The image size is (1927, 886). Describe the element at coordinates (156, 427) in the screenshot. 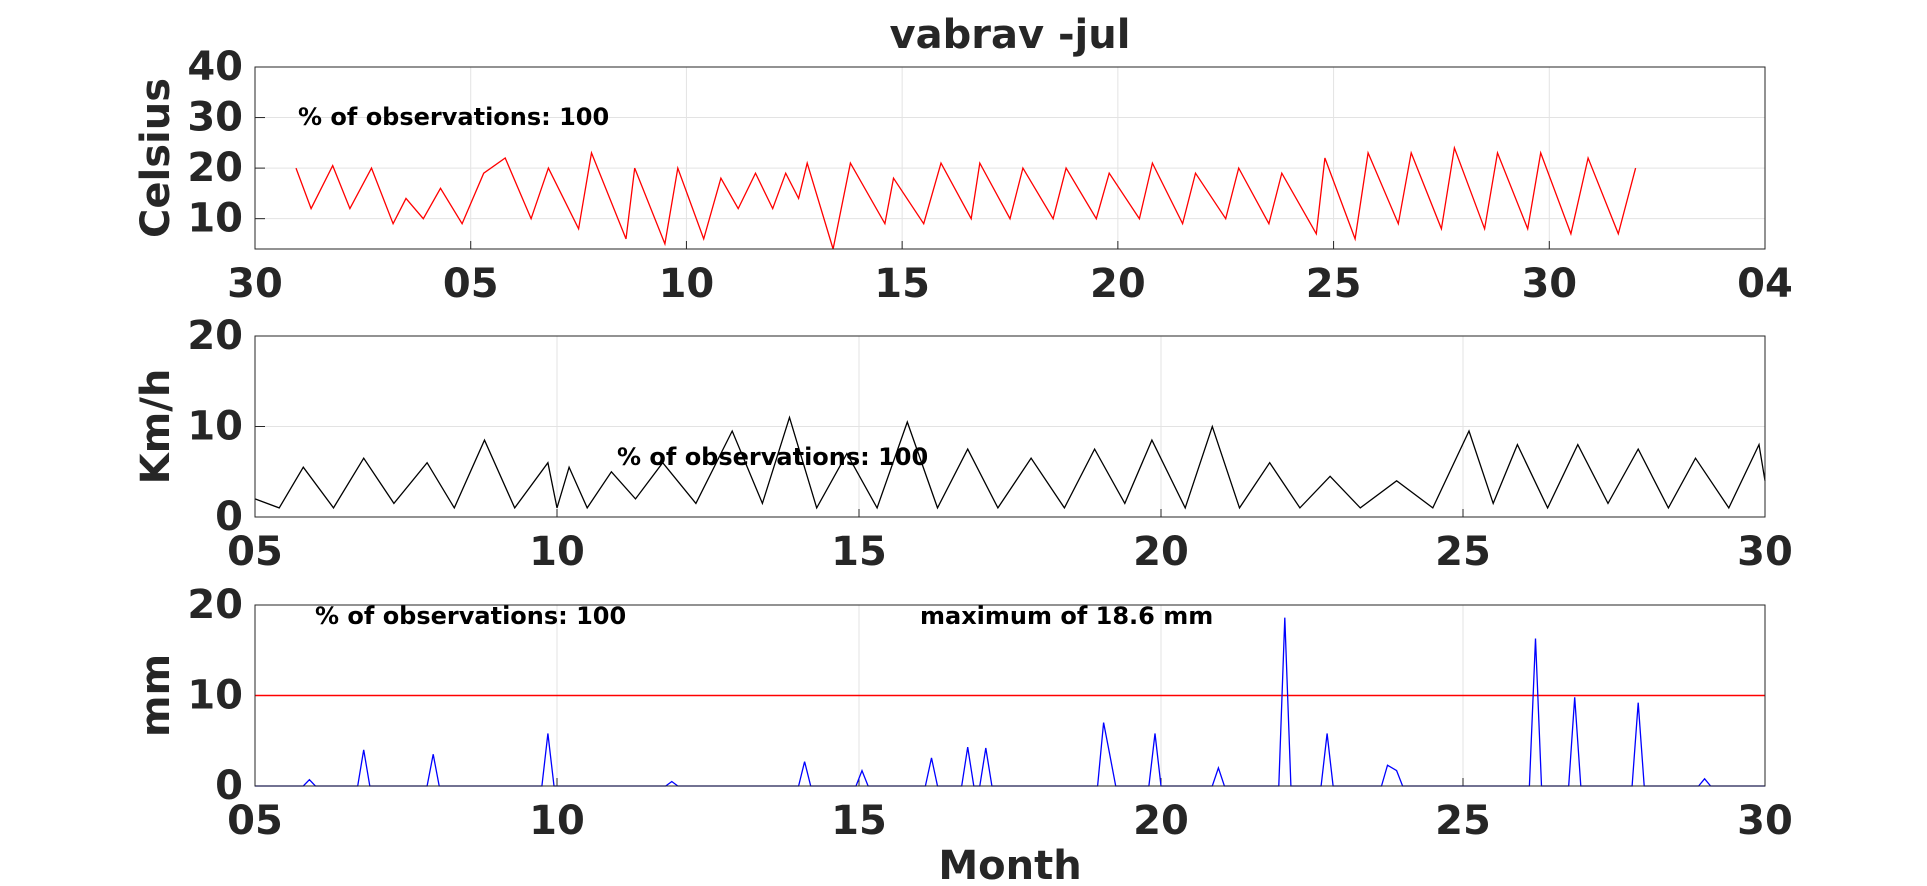

I see `y-axis-label: Km/h` at that location.